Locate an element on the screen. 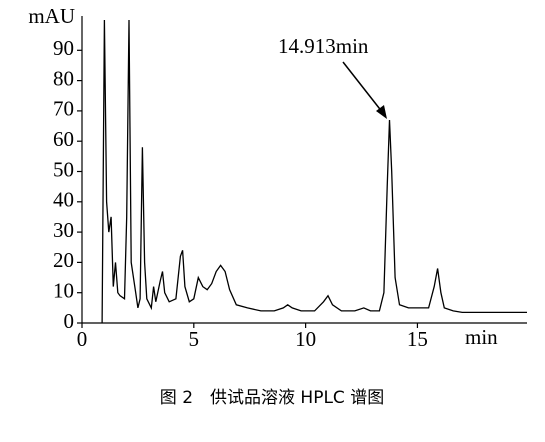 The image size is (545, 442). annotation-arrow is located at coordinates (363, 87).